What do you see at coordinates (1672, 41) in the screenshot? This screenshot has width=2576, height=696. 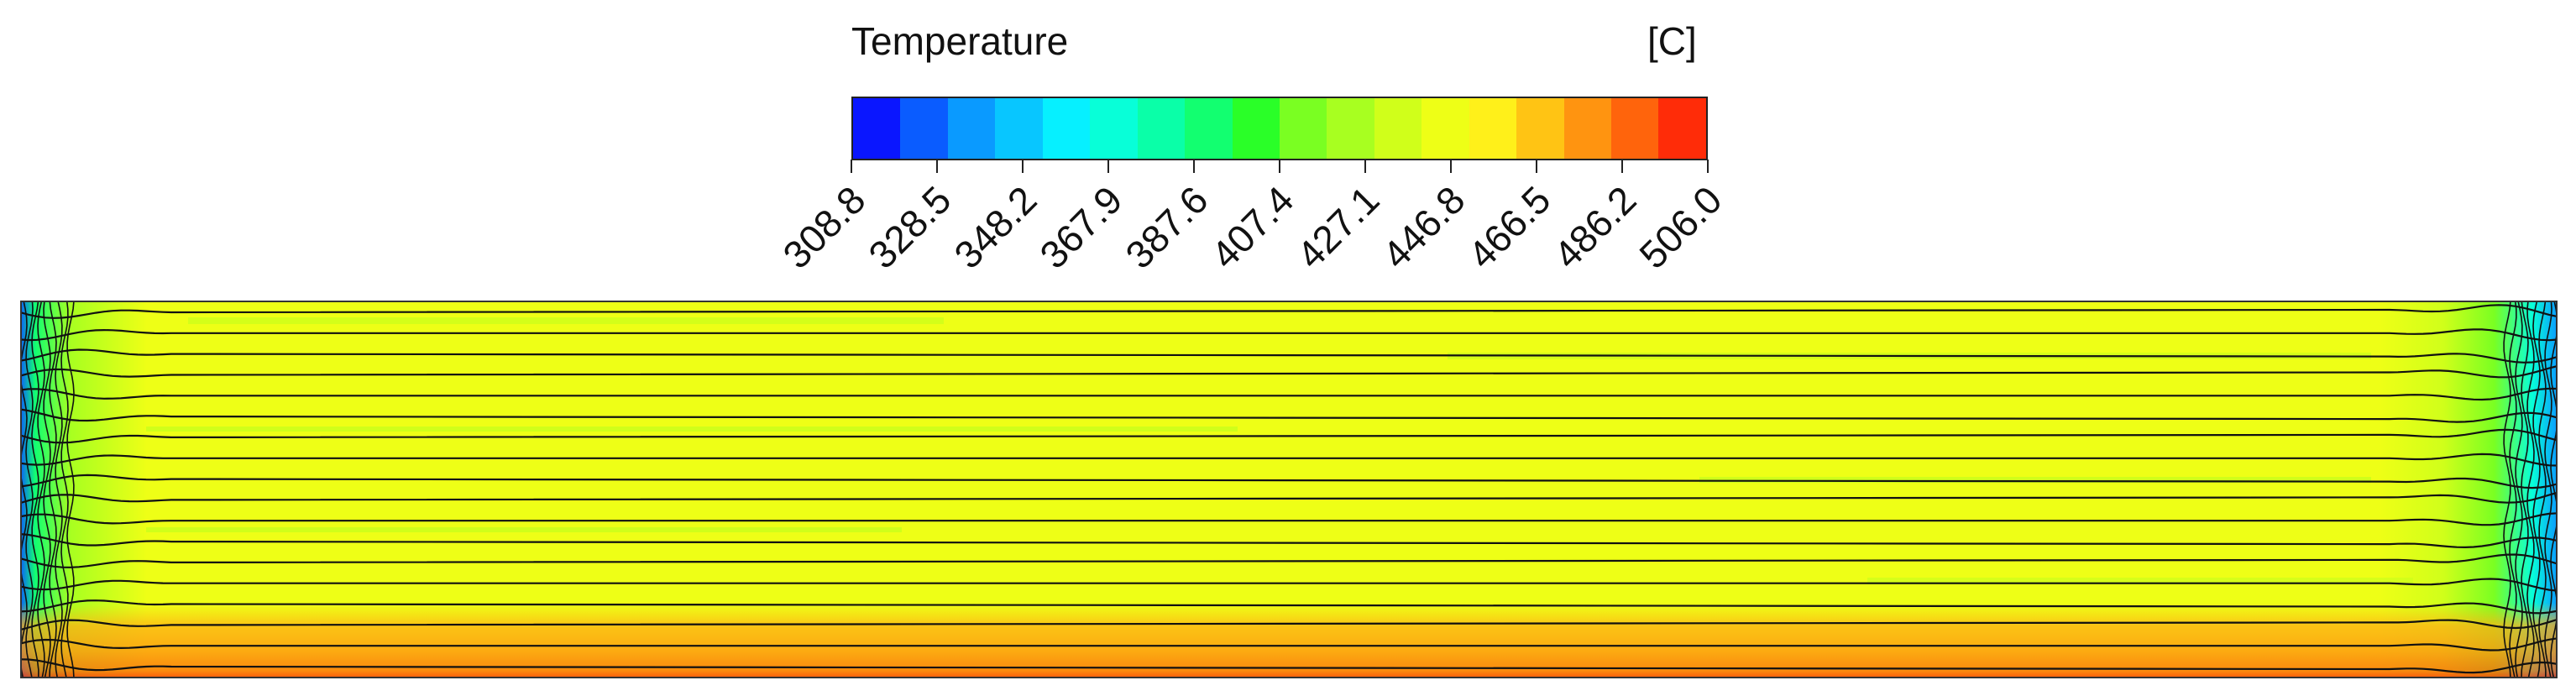 I see `colorbar-unit: [C]` at bounding box center [1672, 41].